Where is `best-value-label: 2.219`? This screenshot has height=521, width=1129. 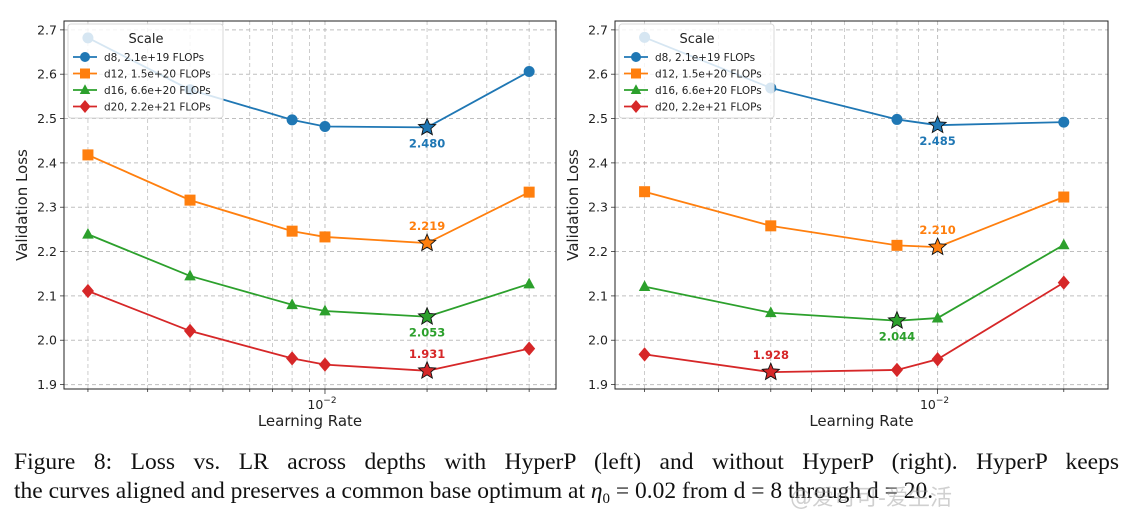
best-value-label: 2.219 is located at coordinates (427, 226).